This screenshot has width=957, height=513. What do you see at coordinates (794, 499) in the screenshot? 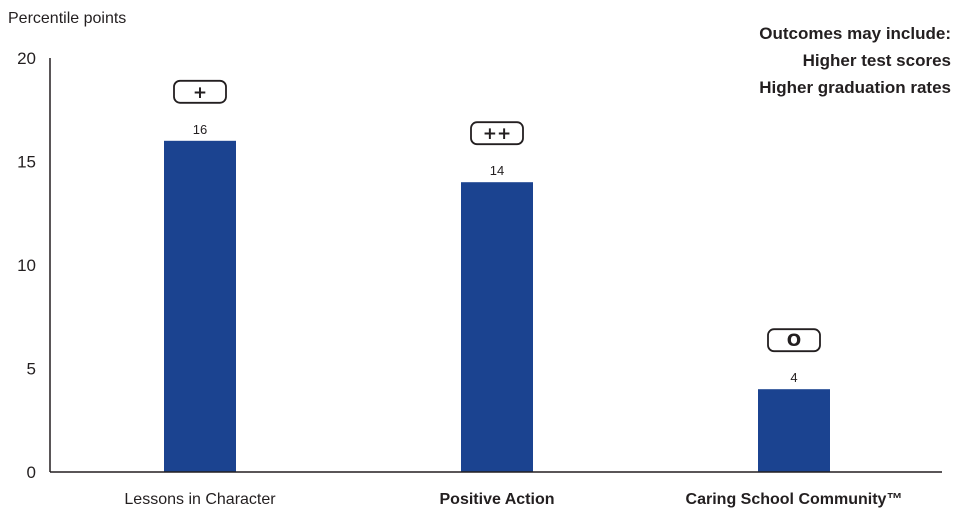
I see `category-label: Caring School Community™` at bounding box center [794, 499].